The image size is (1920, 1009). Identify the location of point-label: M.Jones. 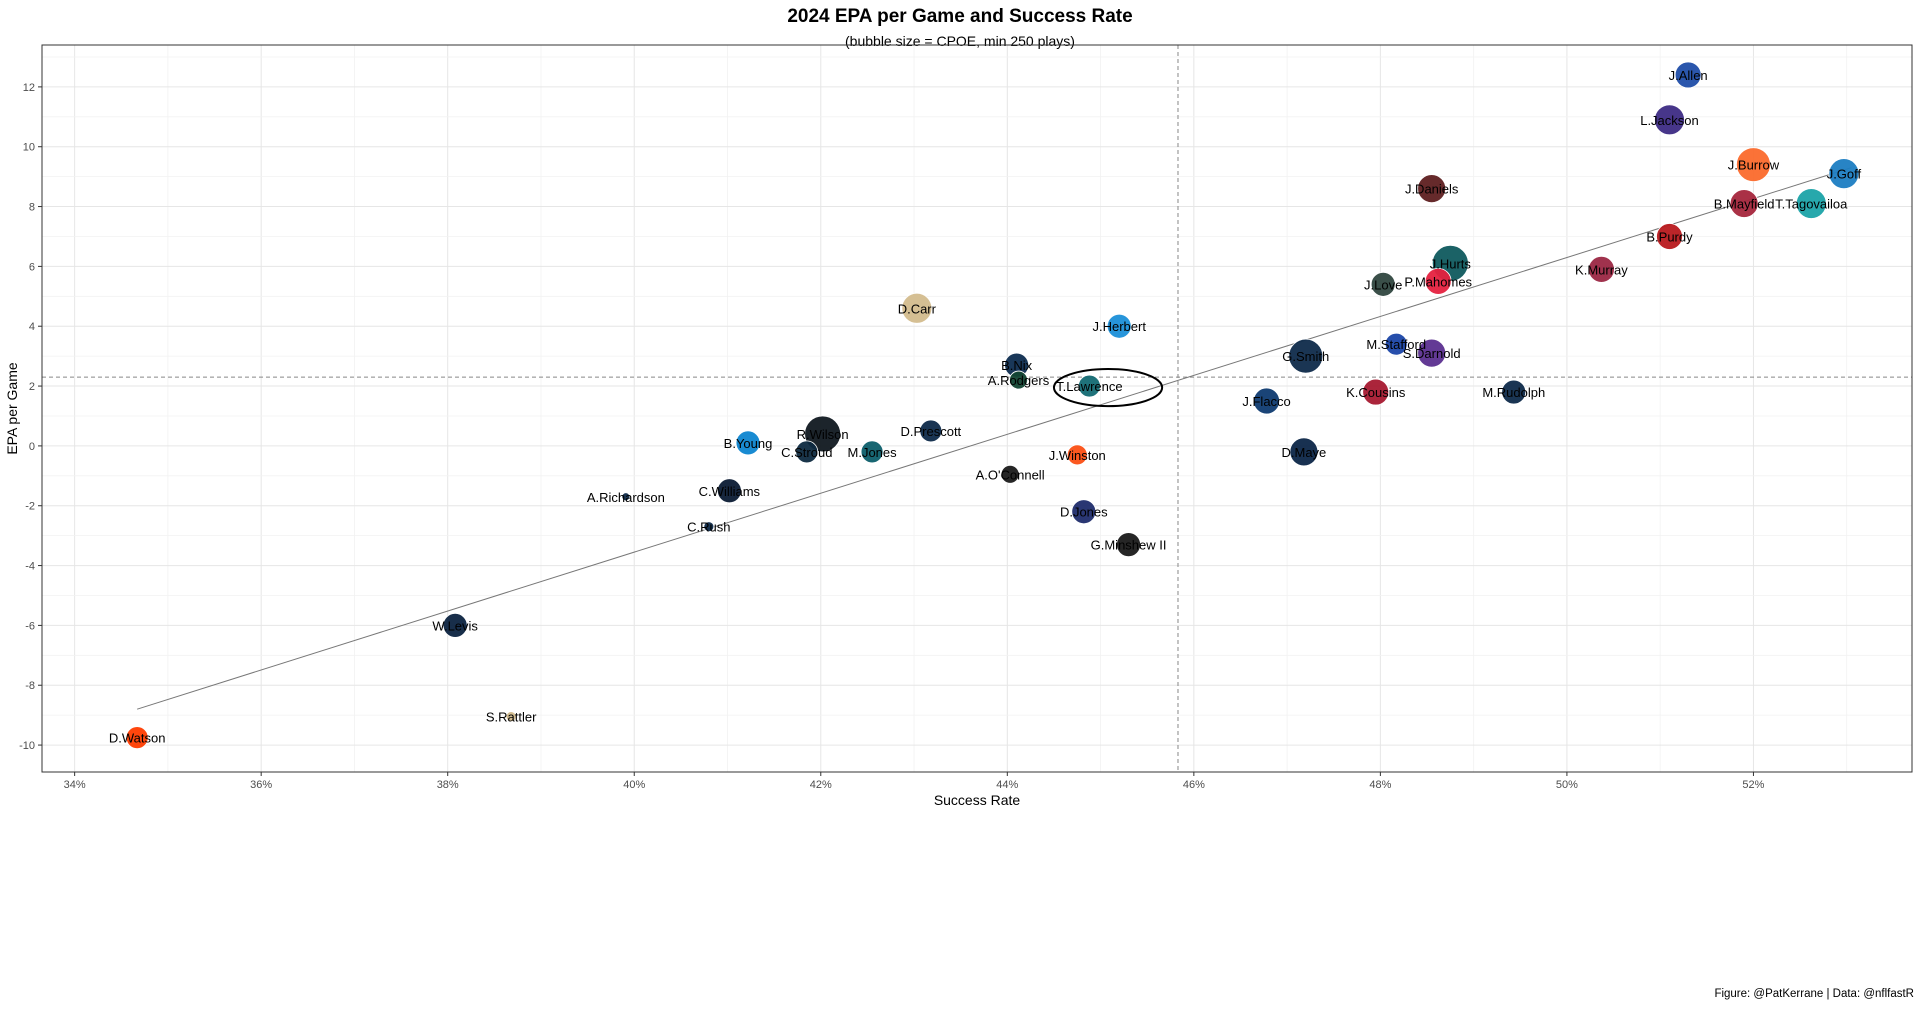
(873, 452).